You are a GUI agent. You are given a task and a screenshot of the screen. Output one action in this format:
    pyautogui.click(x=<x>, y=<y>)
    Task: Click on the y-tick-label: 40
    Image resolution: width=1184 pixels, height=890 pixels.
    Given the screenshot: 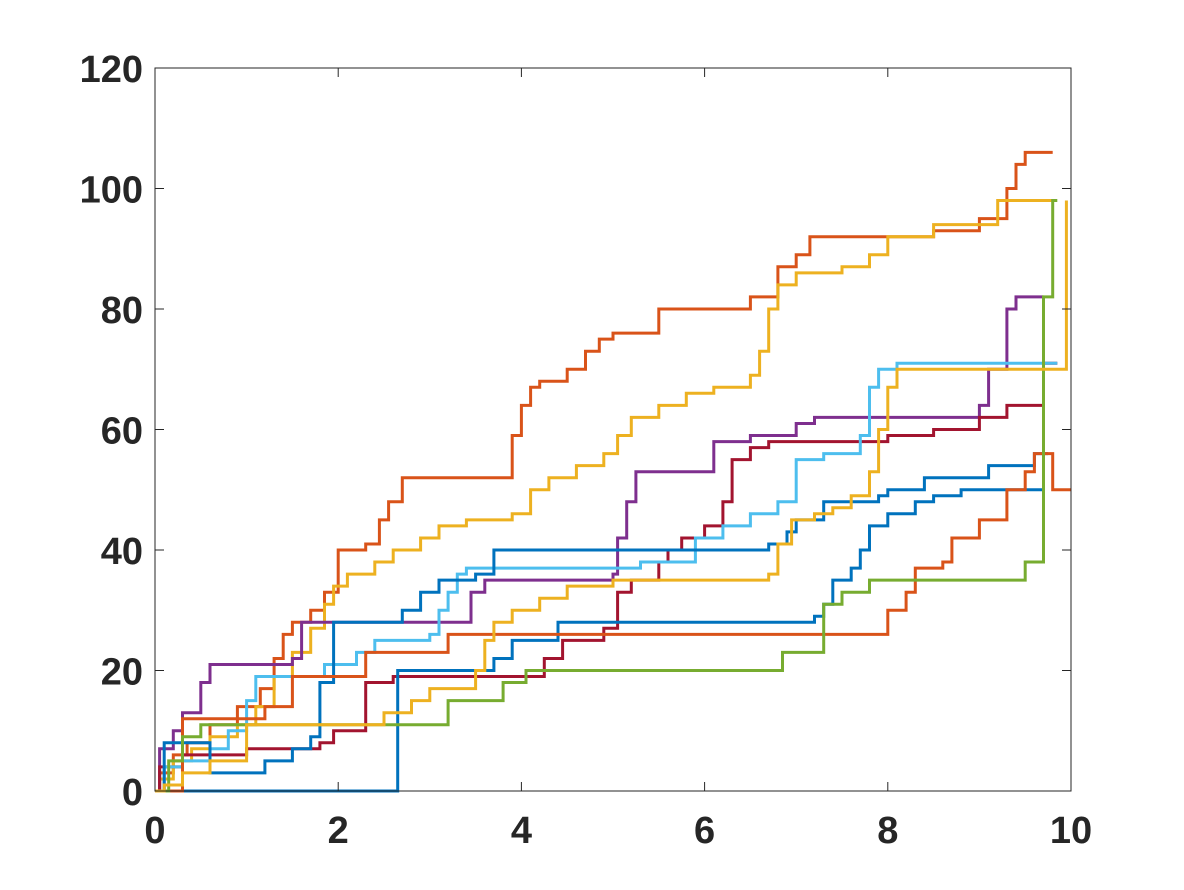 What is the action you would take?
    pyautogui.click(x=122, y=552)
    